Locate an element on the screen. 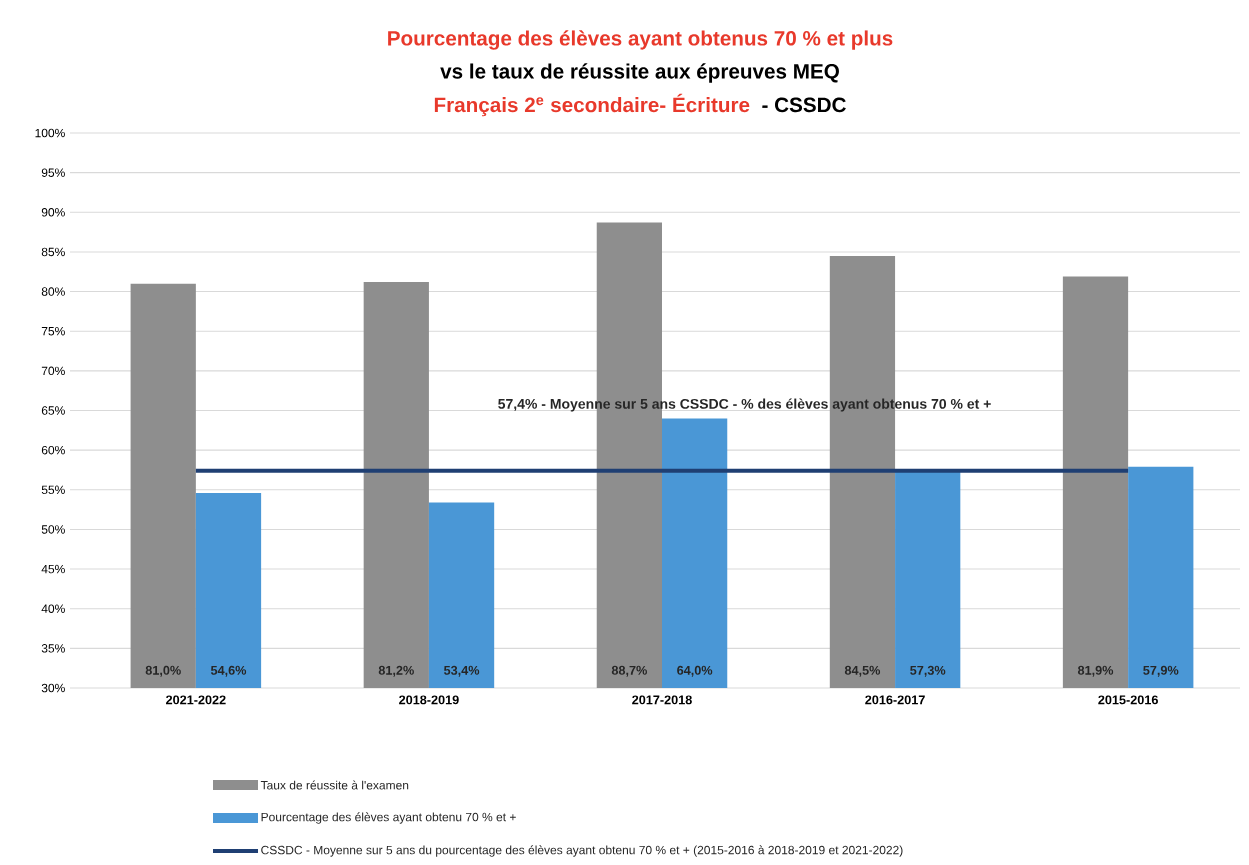 The image size is (1249, 865). y-tick-label: 85% is located at coordinates (53, 252).